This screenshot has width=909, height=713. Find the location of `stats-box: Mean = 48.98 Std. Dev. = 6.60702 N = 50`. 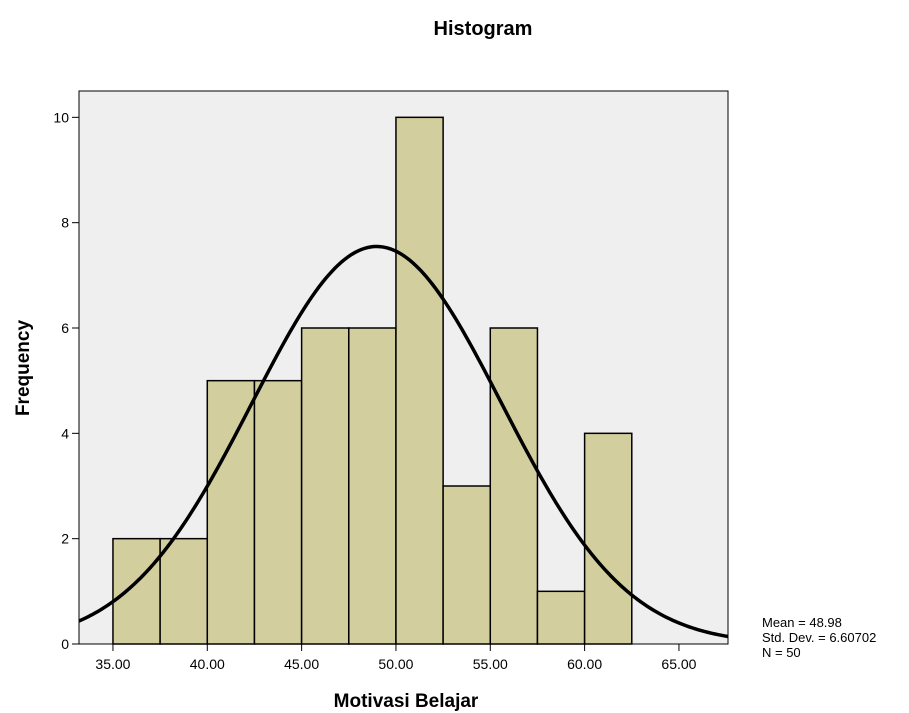

stats-box: Mean = 48.98 Std. Dev. = 6.60702 N = 50 is located at coordinates (819, 637).